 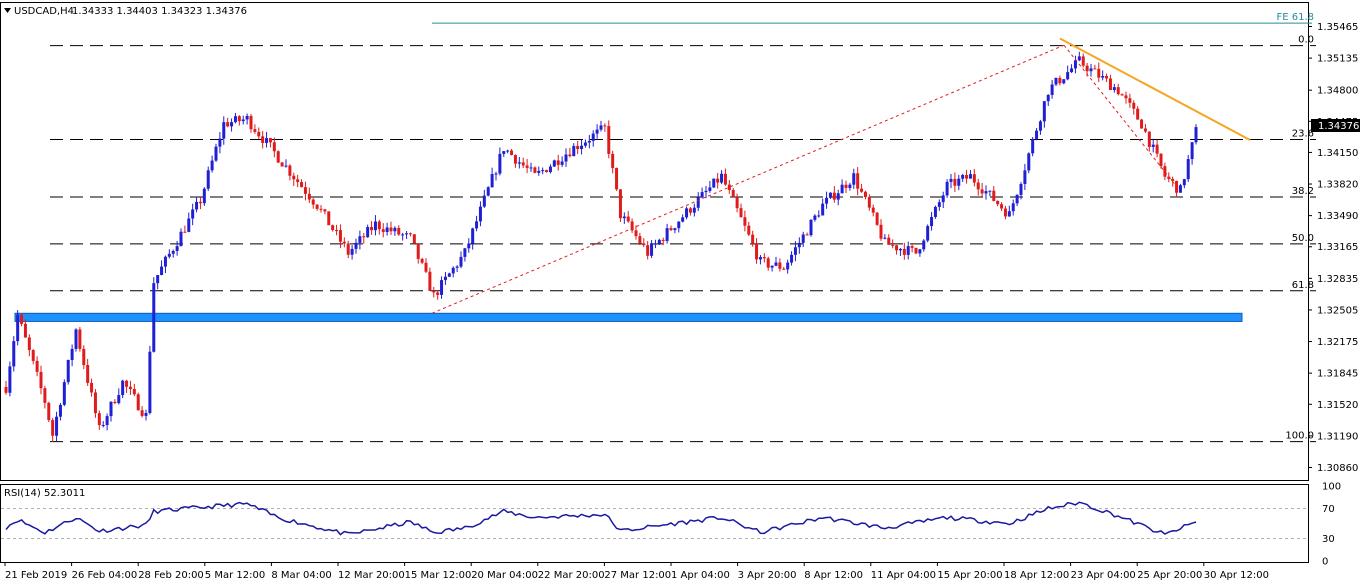 What do you see at coordinates (1169, 575) in the screenshot?
I see `time-tick-label: 25 Apr 20:00` at bounding box center [1169, 575].